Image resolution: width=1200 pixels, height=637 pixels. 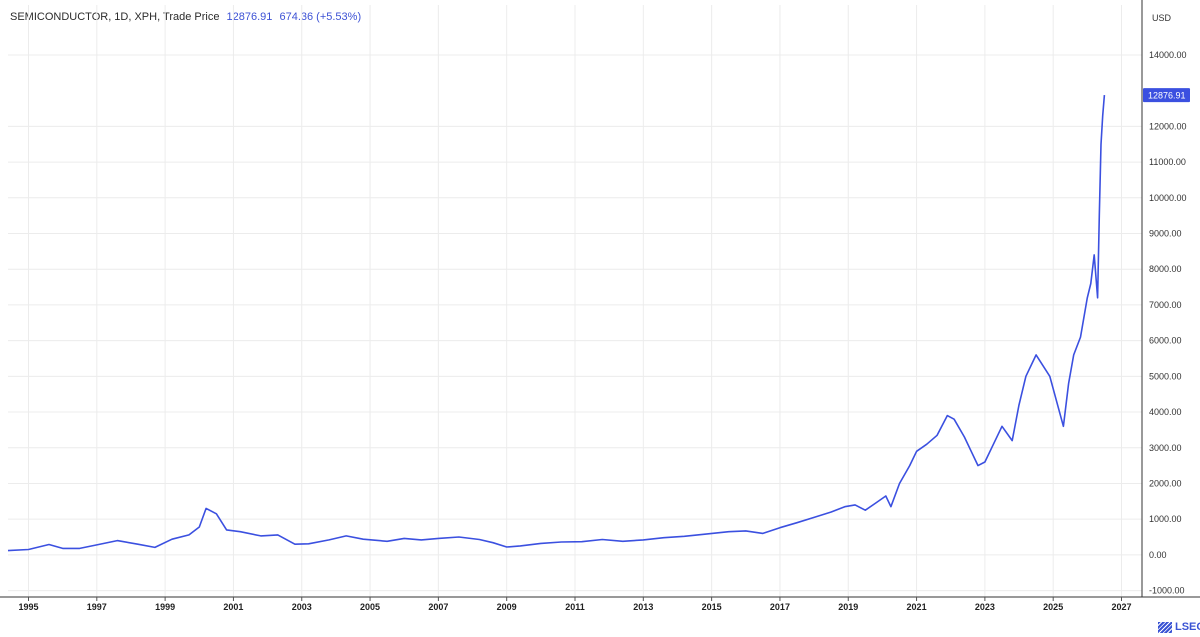 I want to click on brand-logo: LSEG, so click(x=1179, y=627).